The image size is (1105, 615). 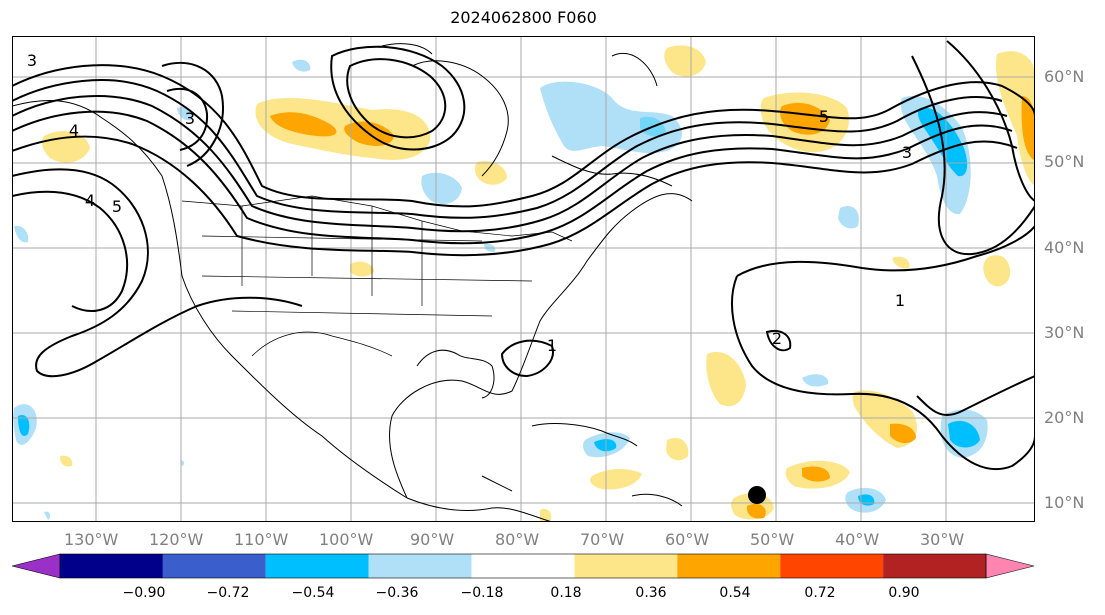 I want to click on lat-label: 40°N, so click(x=1064, y=247).